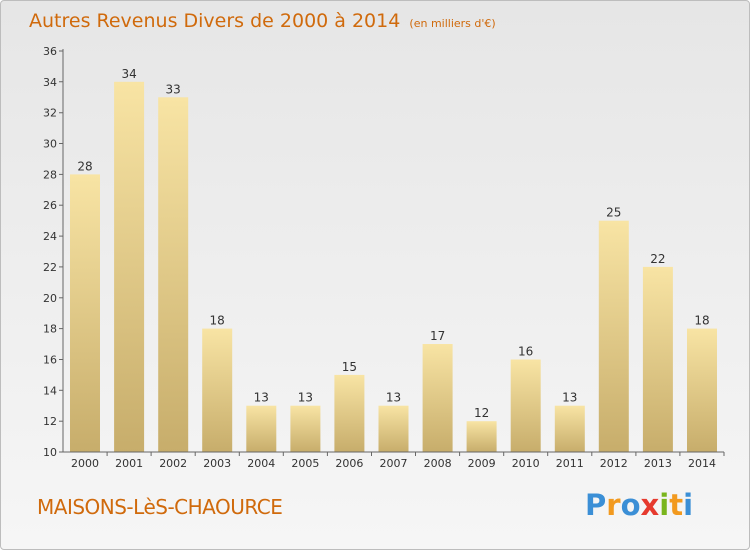 The image size is (750, 550). Describe the element at coordinates (349, 413) in the screenshot. I see `bar-2006` at that location.